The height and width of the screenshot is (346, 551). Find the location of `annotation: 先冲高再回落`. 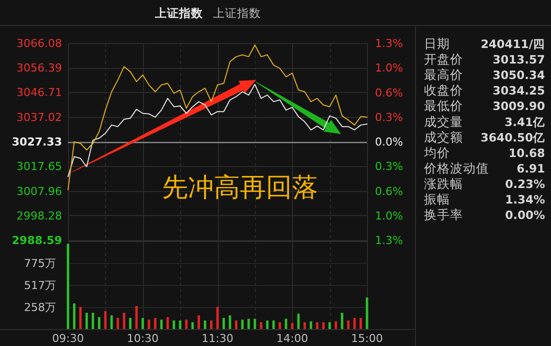

annotation: 先冲高再回落 is located at coordinates (240, 188).